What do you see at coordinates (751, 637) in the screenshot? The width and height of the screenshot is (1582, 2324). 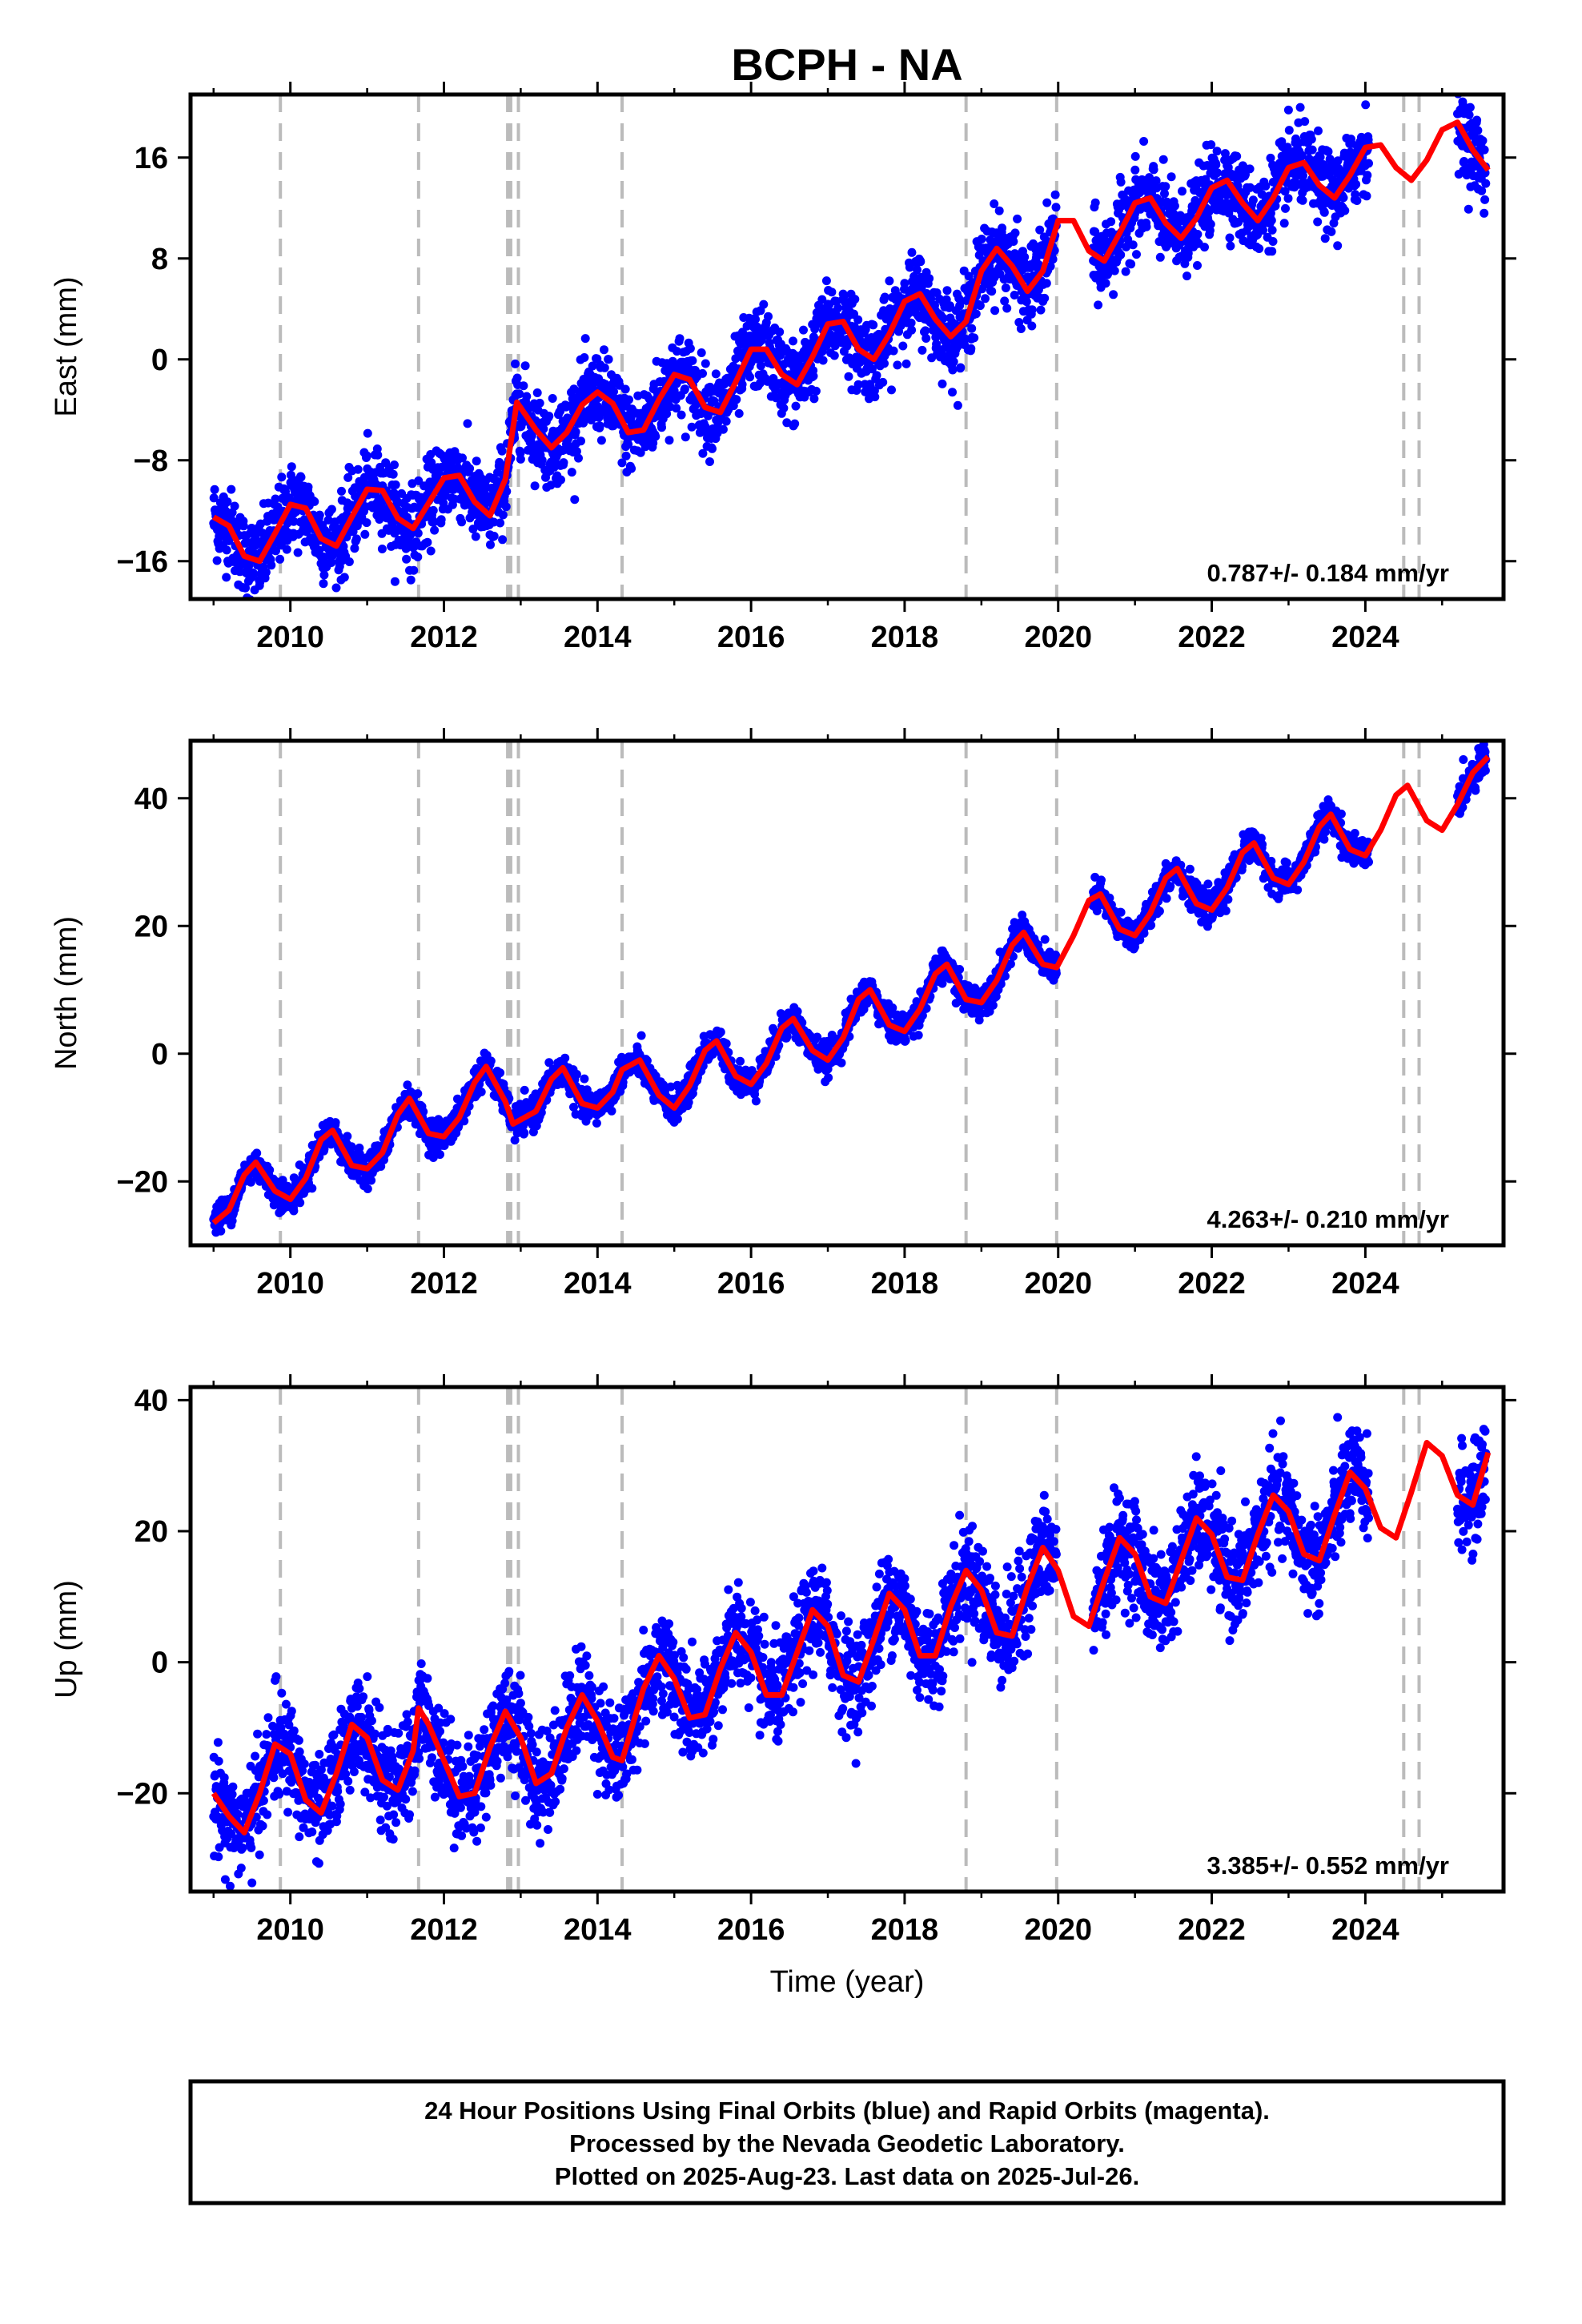 I see `x-tick-label: 2016` at bounding box center [751, 637].